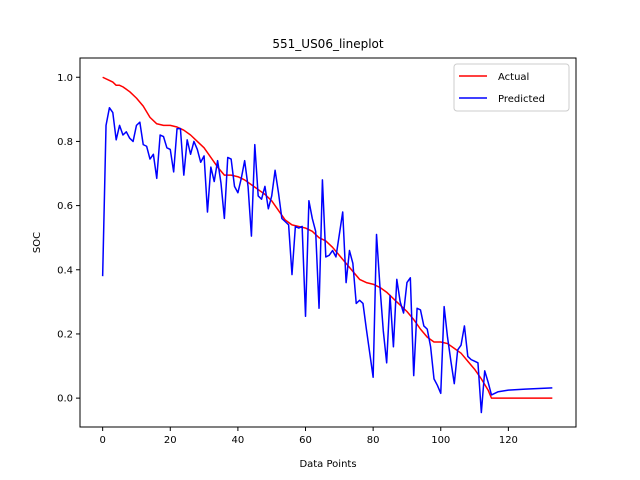  What do you see at coordinates (65, 334) in the screenshot?
I see `y-tick-label: 0.2` at bounding box center [65, 334].